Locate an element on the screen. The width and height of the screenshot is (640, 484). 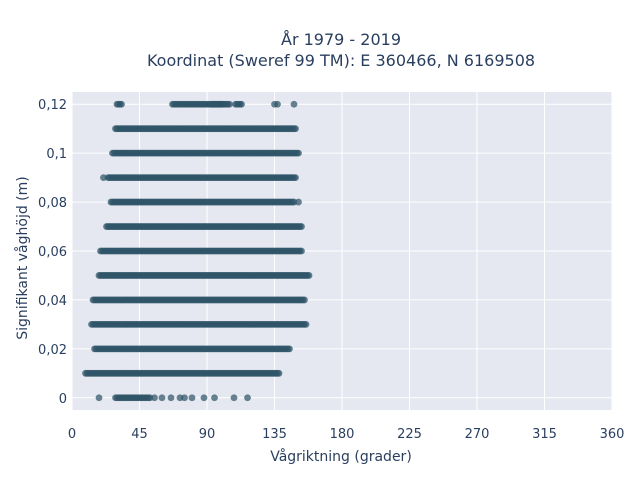
x-tick-label: 90 is located at coordinates (207, 434).